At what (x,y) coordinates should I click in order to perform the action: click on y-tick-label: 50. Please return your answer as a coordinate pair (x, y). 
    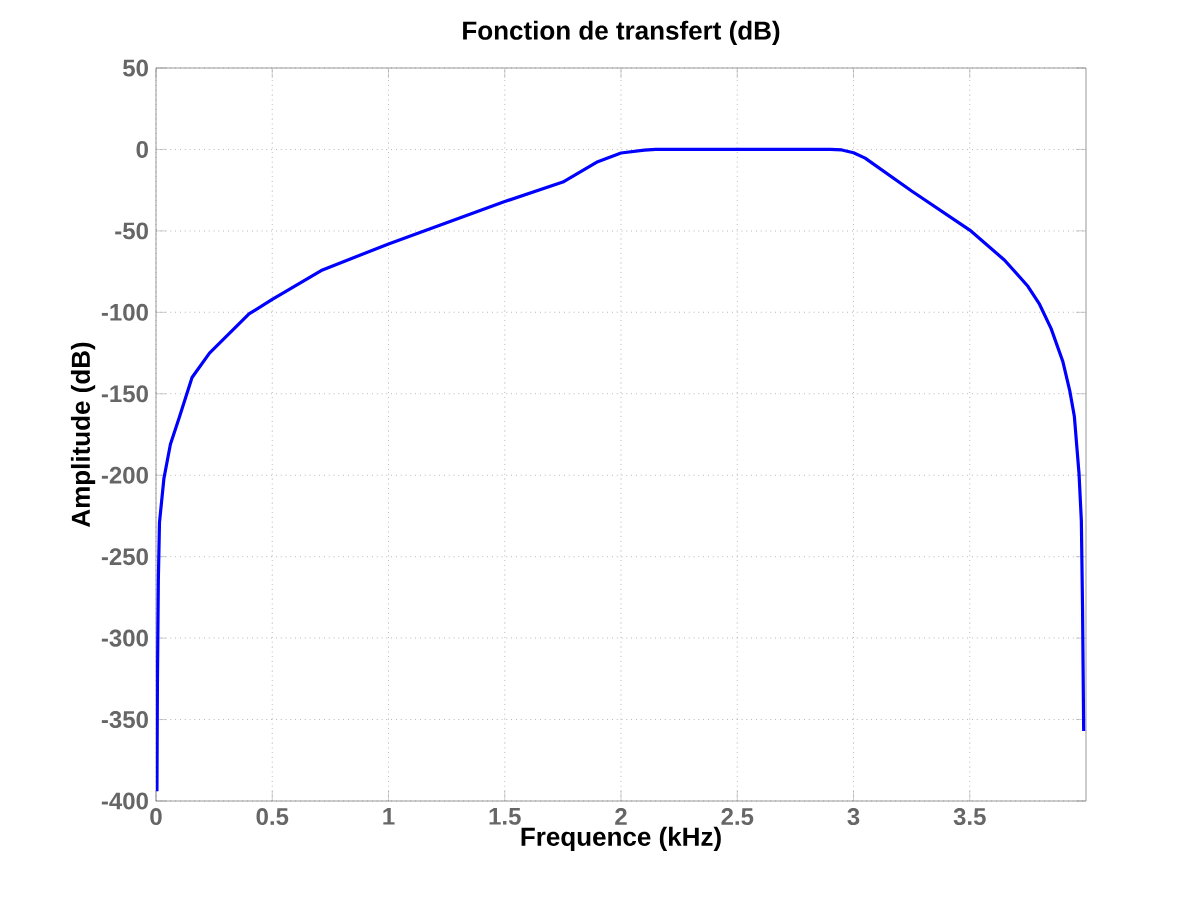
    Looking at the image, I should click on (135, 68).